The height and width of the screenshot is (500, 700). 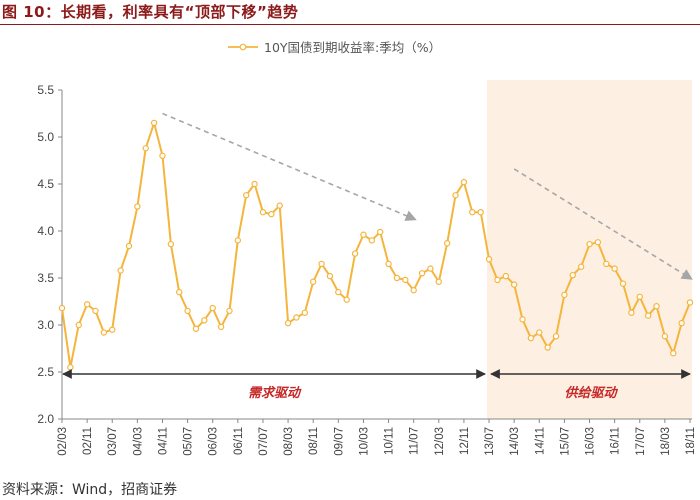 What do you see at coordinates (390, 441) in the screenshot?
I see `x-tick-label: 10/11` at bounding box center [390, 441].